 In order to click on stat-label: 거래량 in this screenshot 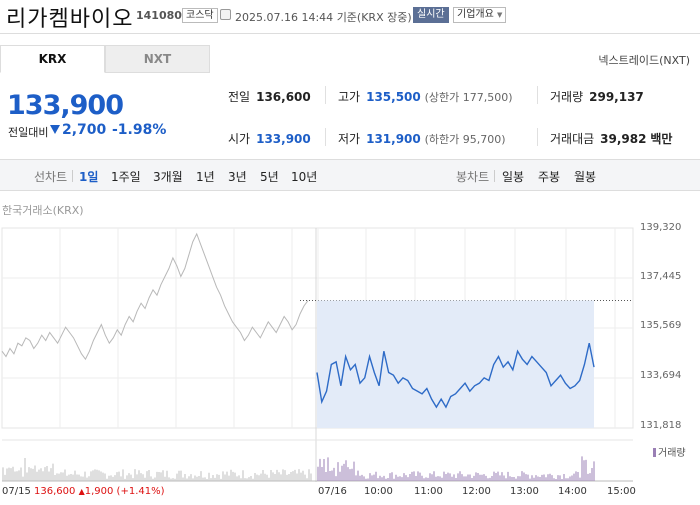, I will do `click(567, 97)`.